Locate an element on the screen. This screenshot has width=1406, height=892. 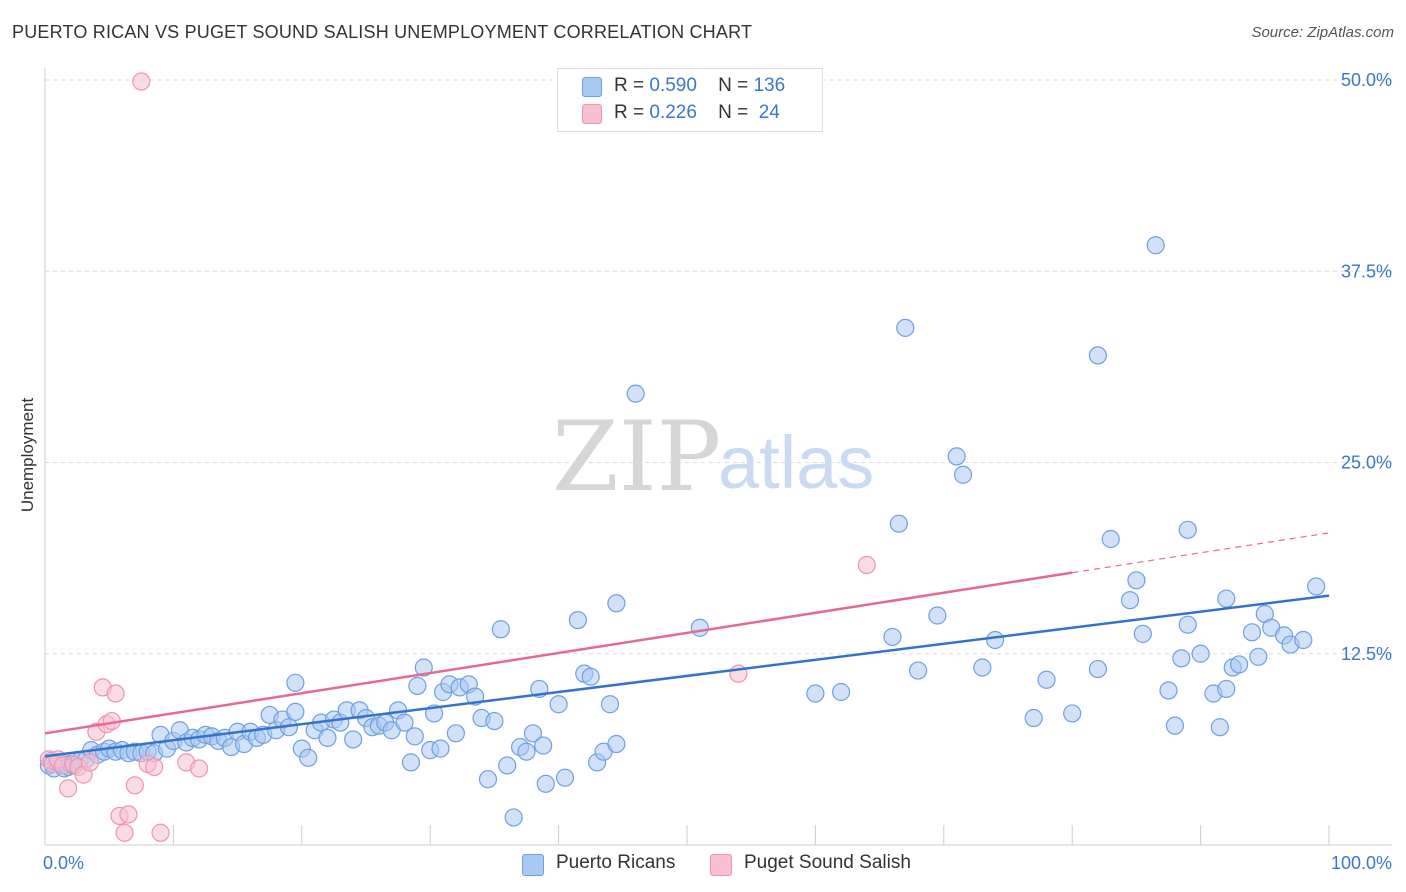
trend-line-puget-sound-salish is located at coordinates (558, 653).